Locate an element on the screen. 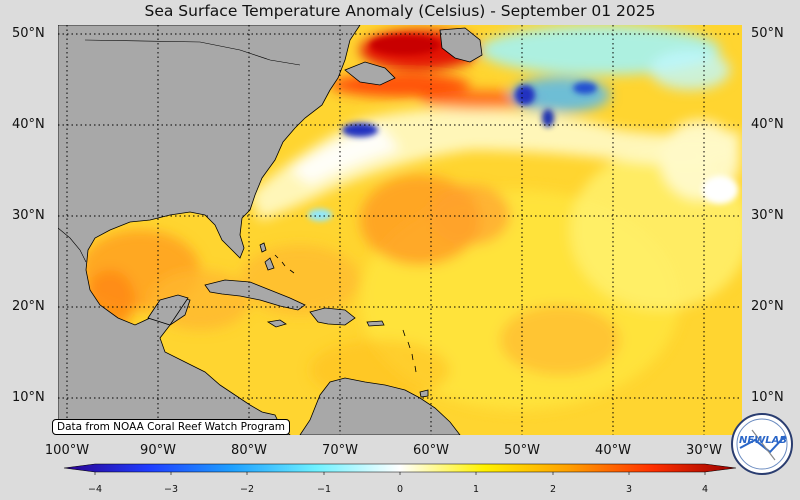 This screenshot has width=800, height=500. colorbar-tick-label: −4 is located at coordinates (95, 489).